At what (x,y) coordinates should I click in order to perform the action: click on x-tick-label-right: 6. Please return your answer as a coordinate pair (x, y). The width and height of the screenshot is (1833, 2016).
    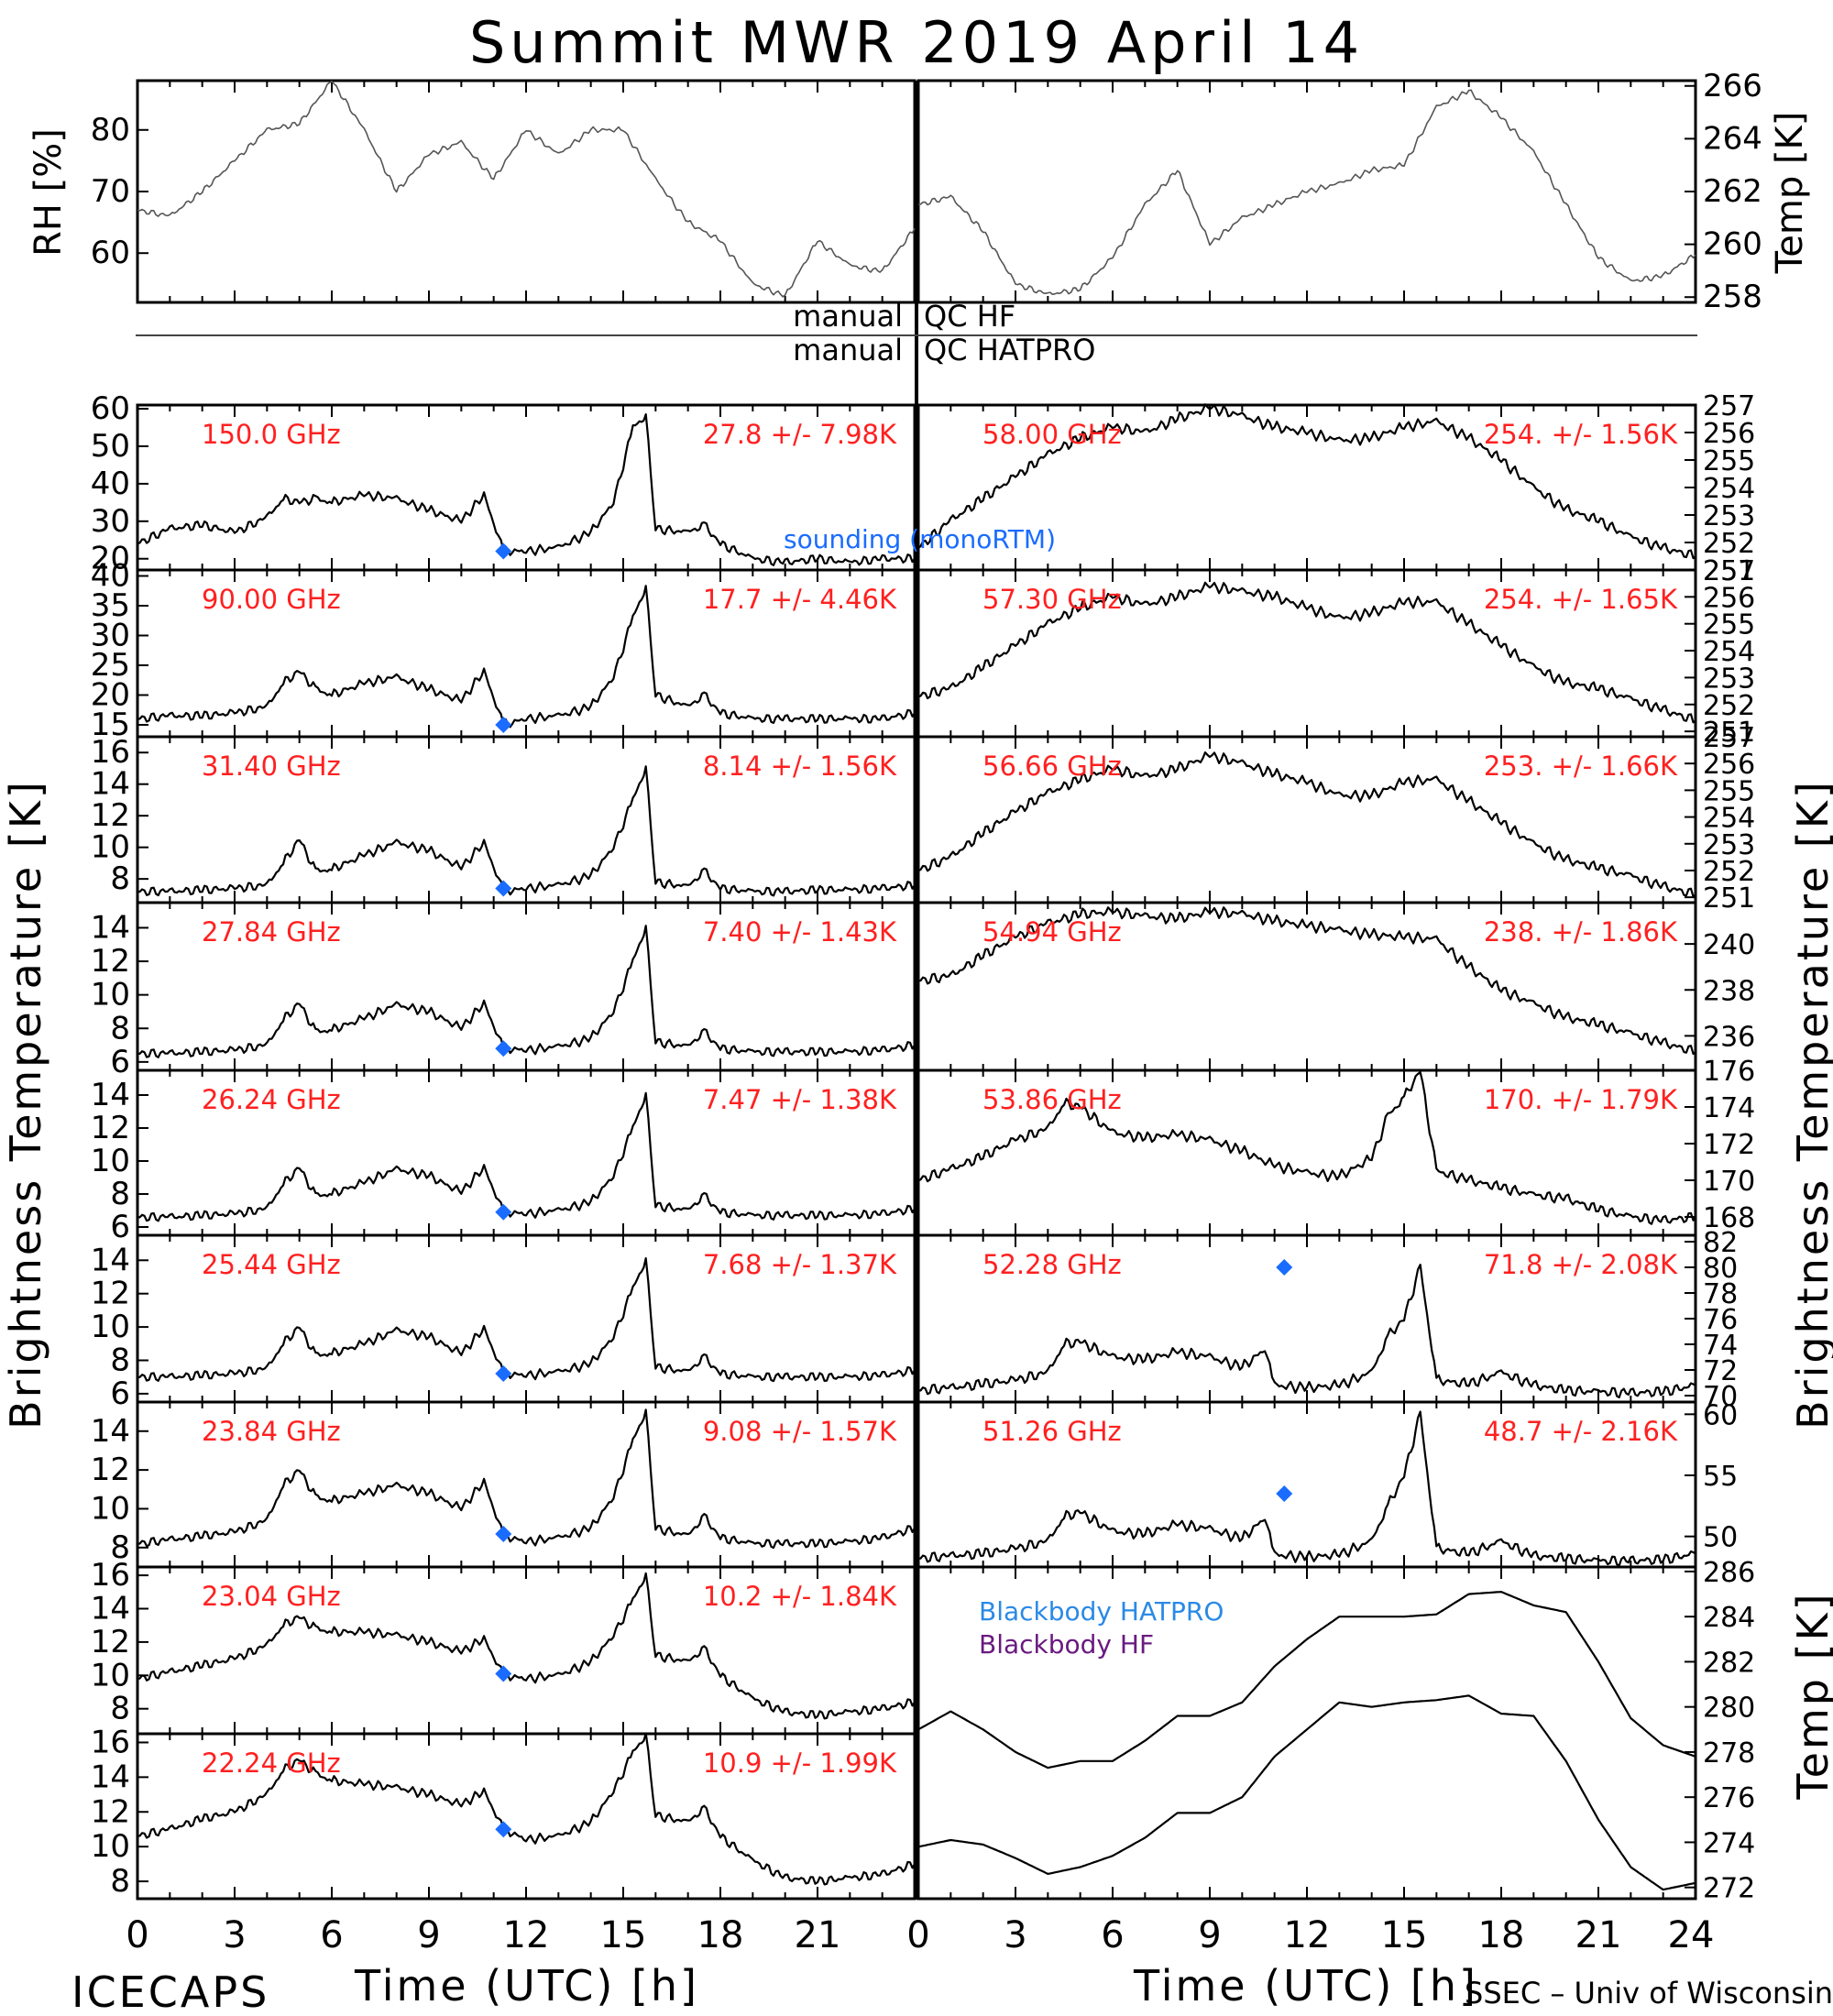
    Looking at the image, I should click on (1112, 1935).